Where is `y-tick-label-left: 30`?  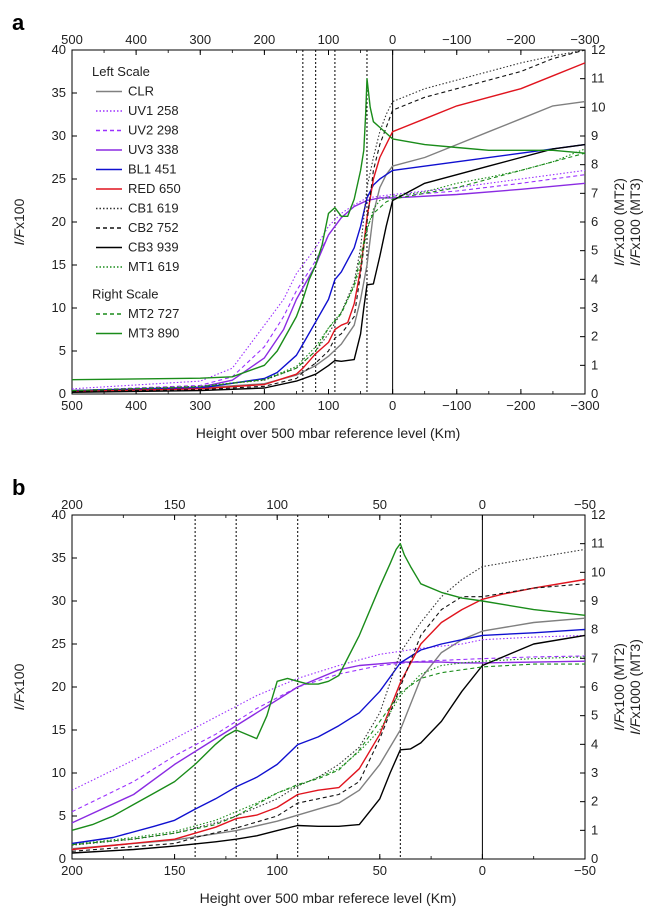
y-tick-label-left: 30 is located at coordinates (59, 135).